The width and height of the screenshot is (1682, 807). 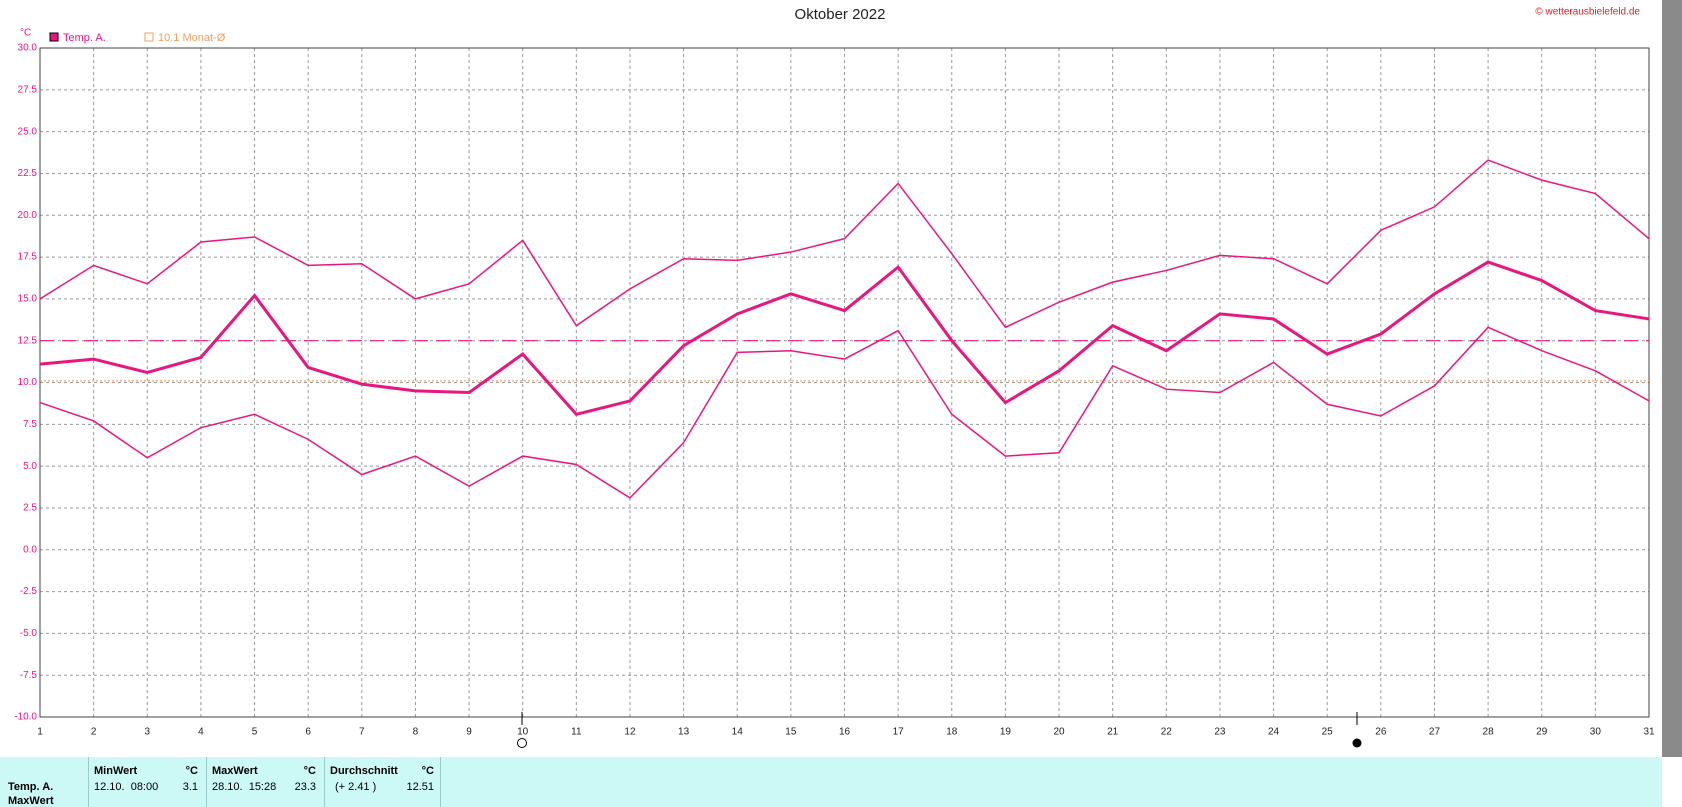 I want to click on x-tick-label: 11, so click(x=576, y=732).